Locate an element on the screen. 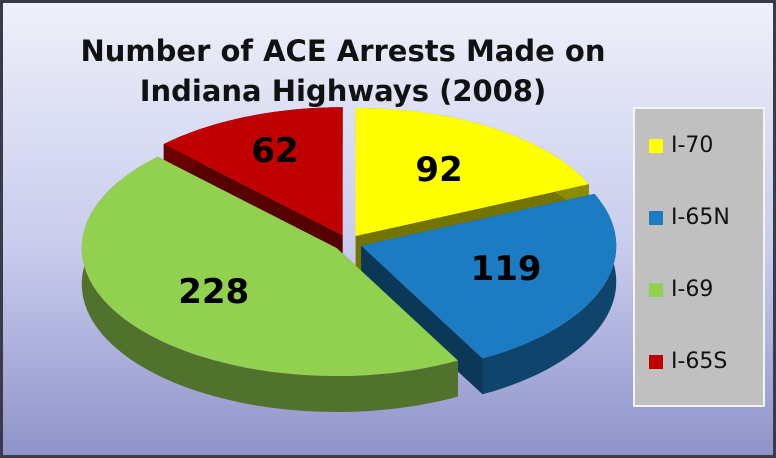 The image size is (776, 458). legend-entry: I-70 is located at coordinates (681, 145).